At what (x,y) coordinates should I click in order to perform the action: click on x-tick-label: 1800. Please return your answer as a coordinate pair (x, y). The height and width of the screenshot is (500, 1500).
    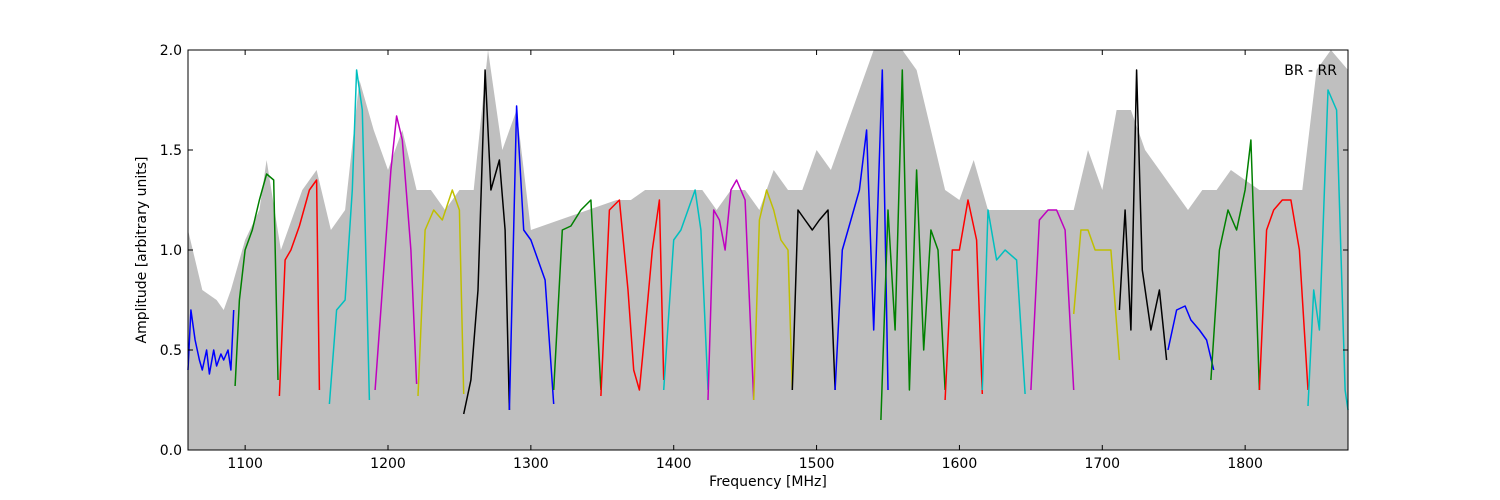
    Looking at the image, I should click on (1245, 464).